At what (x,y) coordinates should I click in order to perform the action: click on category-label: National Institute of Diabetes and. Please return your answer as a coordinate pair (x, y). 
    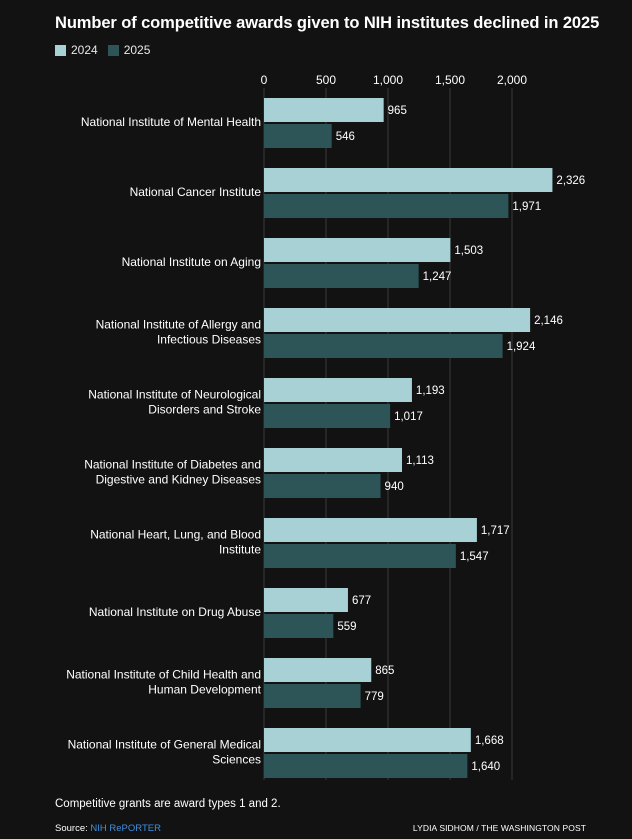
    Looking at the image, I should click on (172, 465).